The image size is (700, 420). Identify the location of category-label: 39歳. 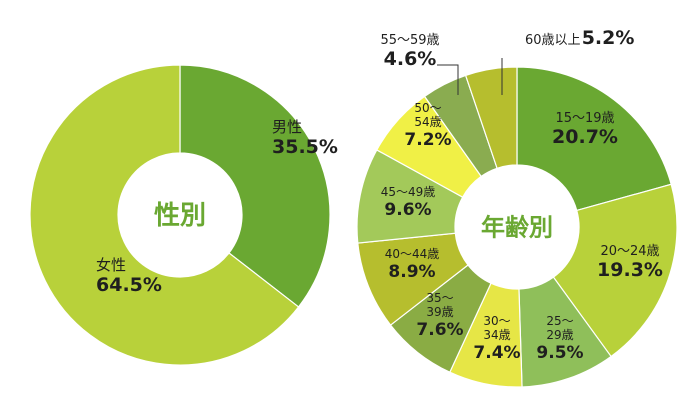
(439, 312).